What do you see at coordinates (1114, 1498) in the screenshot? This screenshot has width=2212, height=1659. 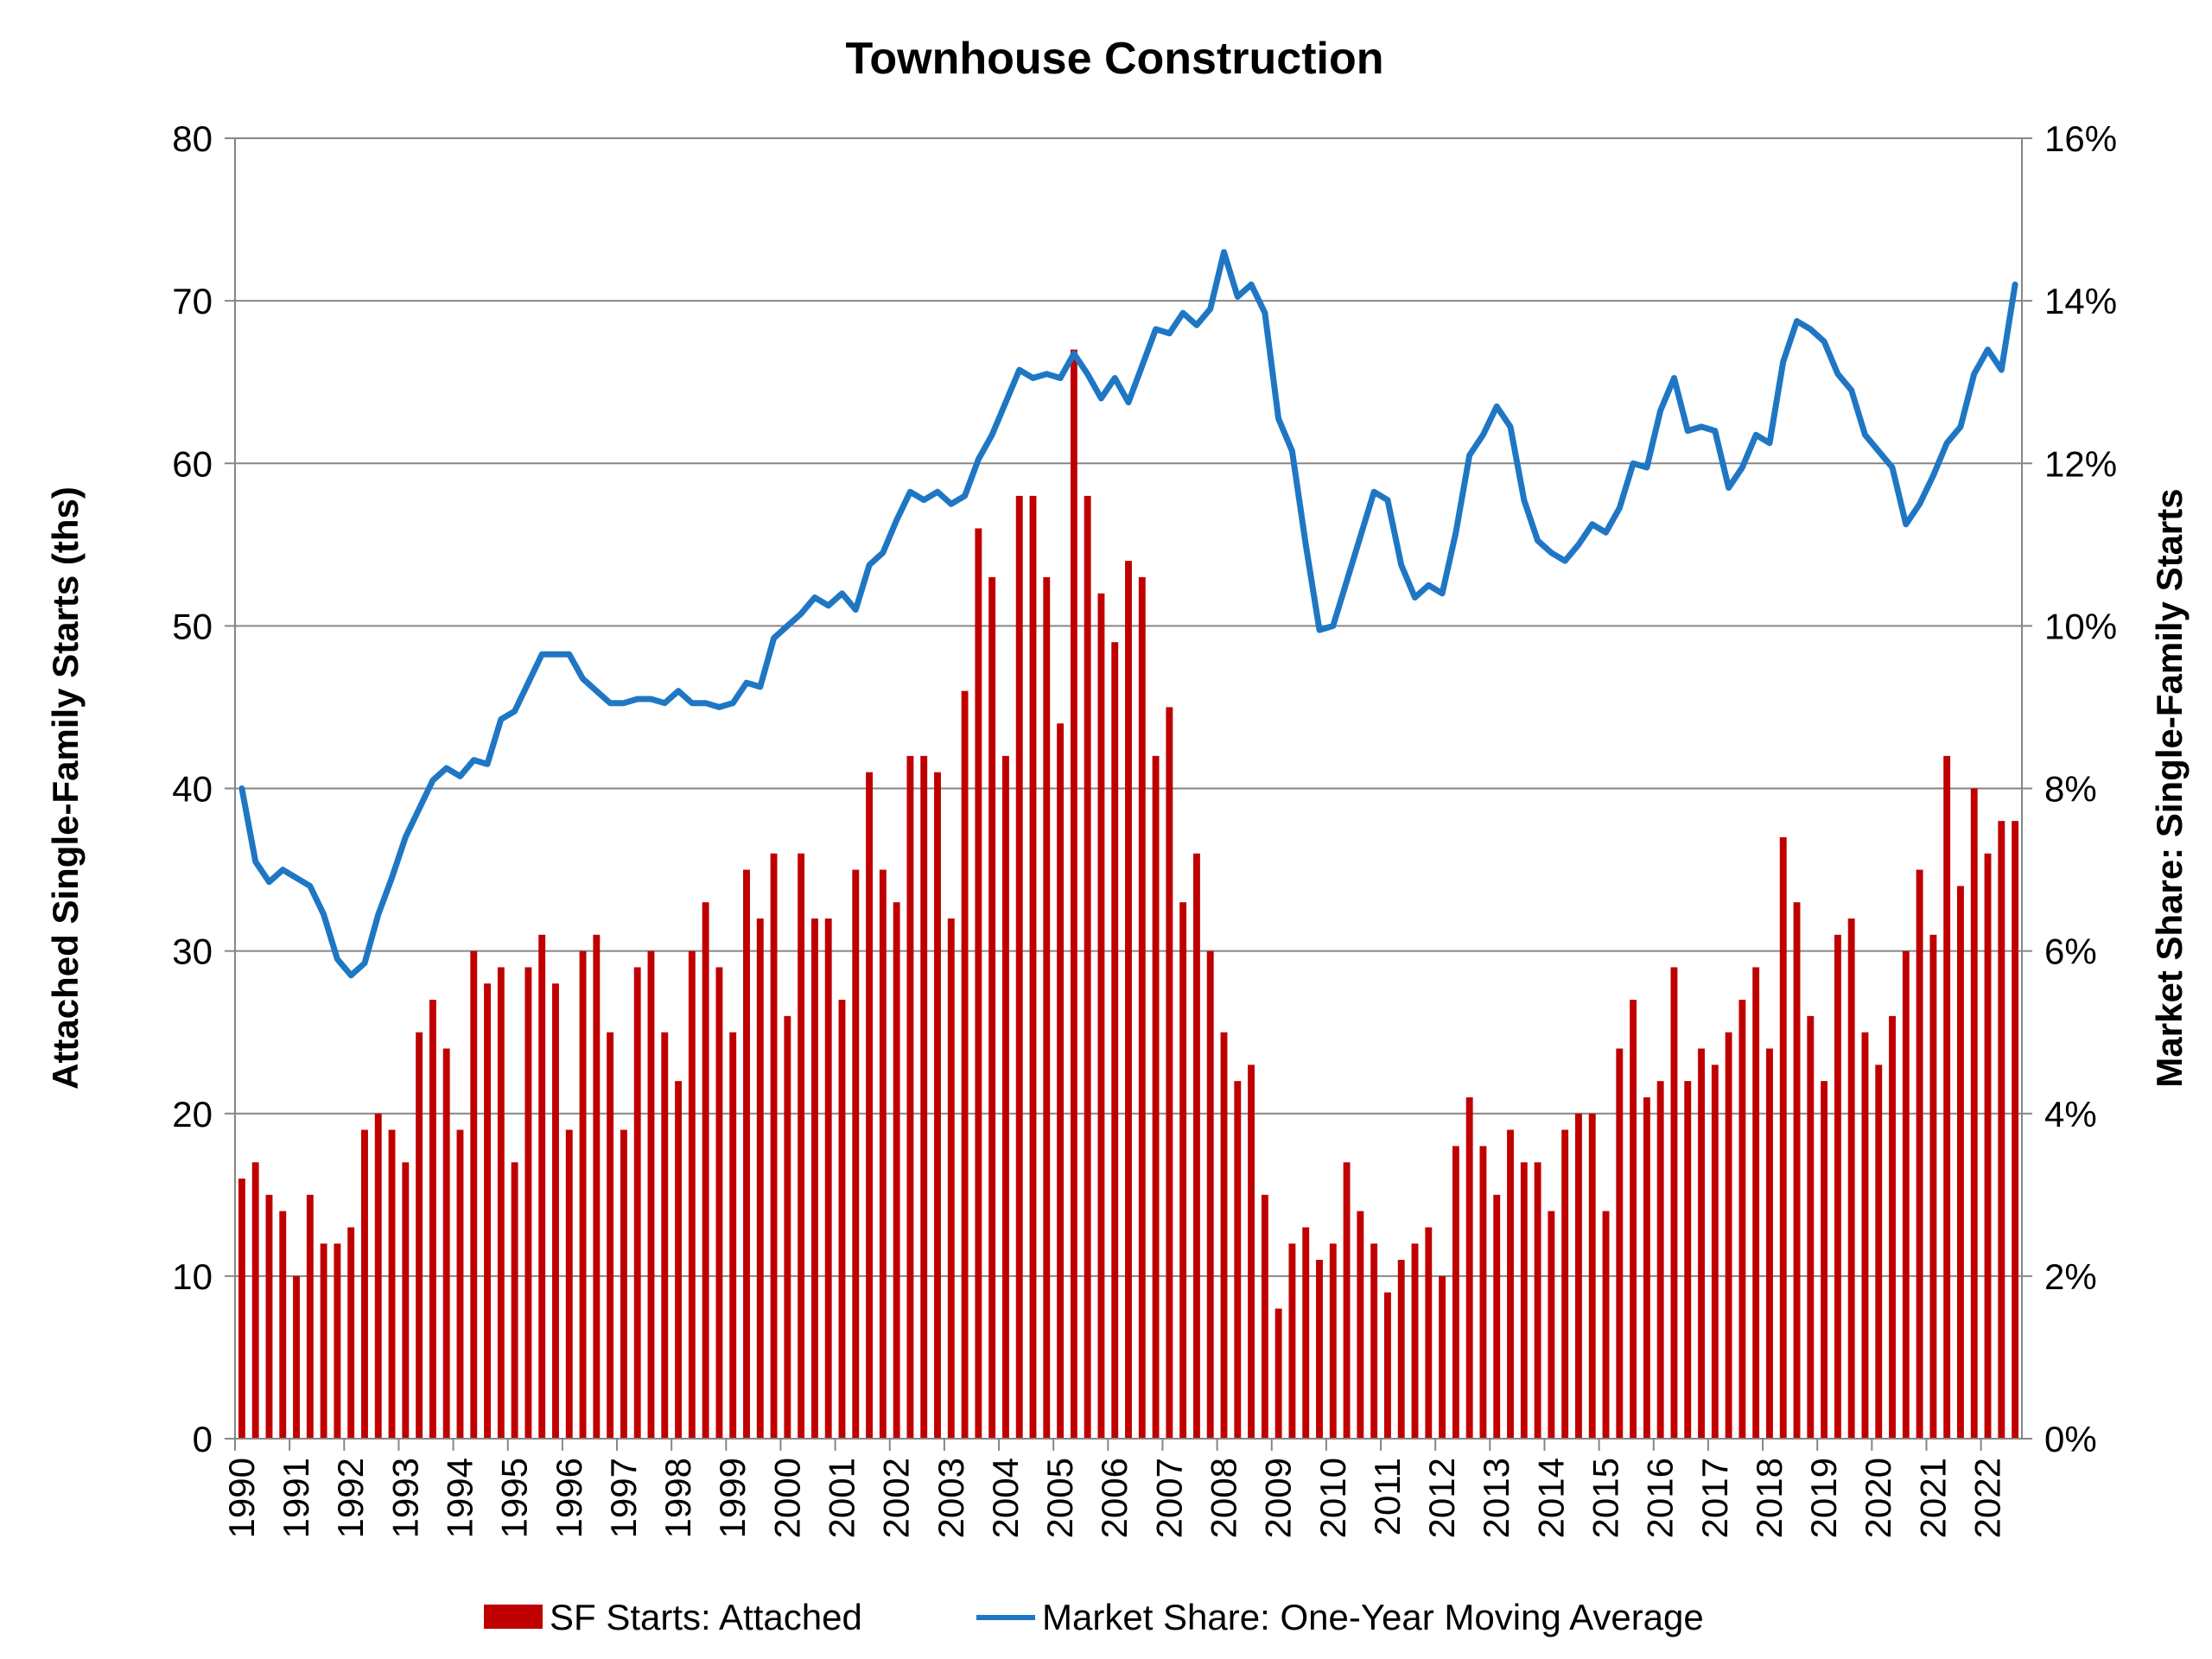 I see `x-tick-label: 2006` at bounding box center [1114, 1498].